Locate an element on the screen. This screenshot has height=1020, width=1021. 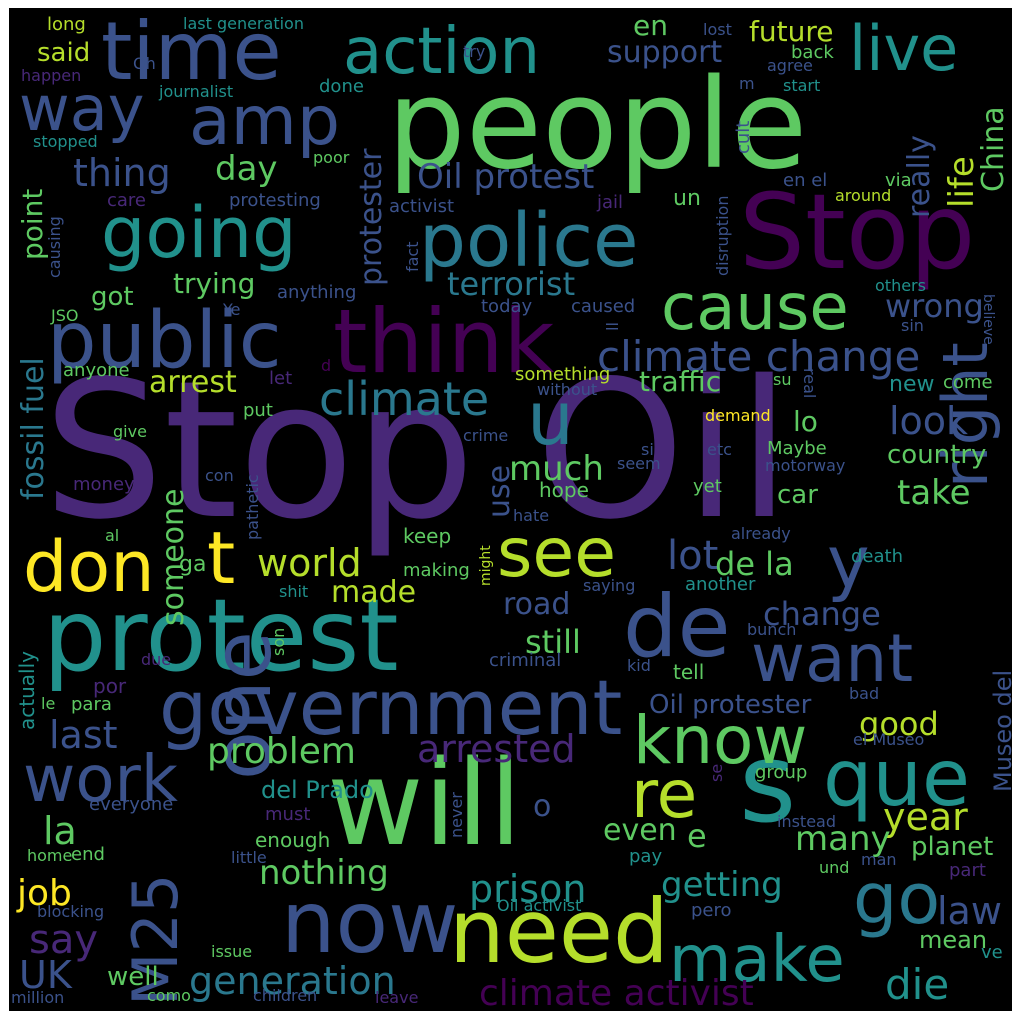
word: caused is located at coordinates (603, 306).